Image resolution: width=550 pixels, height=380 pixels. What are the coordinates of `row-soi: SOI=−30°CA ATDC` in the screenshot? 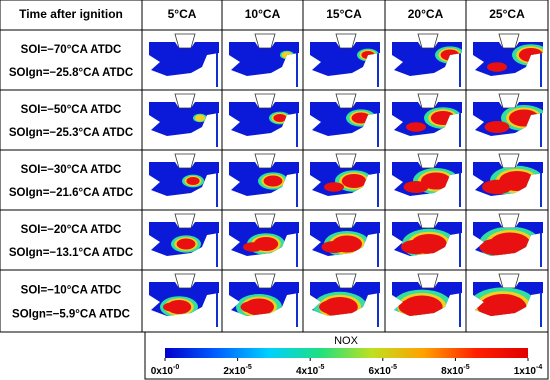 It's located at (71, 170).